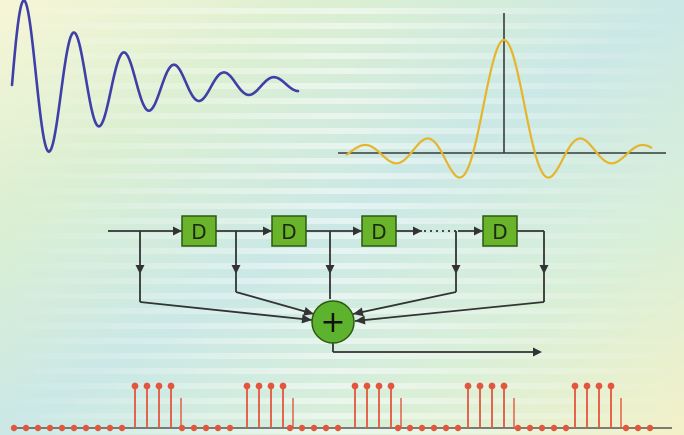  I want to click on delay-block-1: D, so click(199, 231).